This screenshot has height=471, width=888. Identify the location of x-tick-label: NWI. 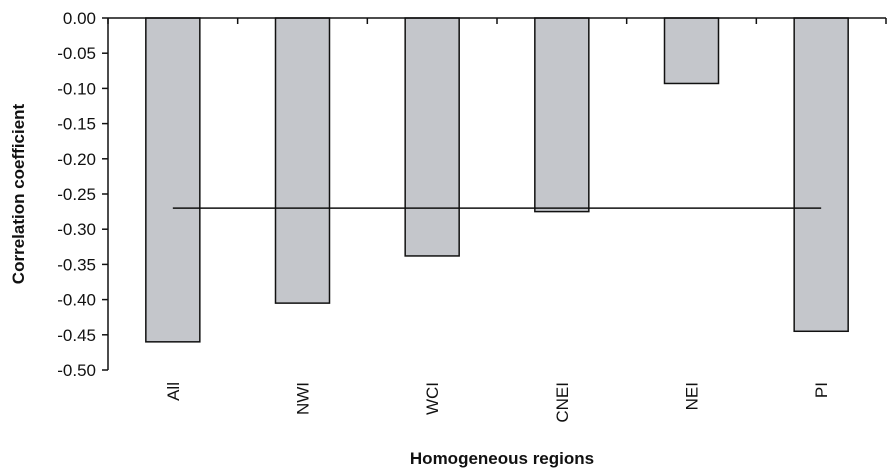
(303, 398).